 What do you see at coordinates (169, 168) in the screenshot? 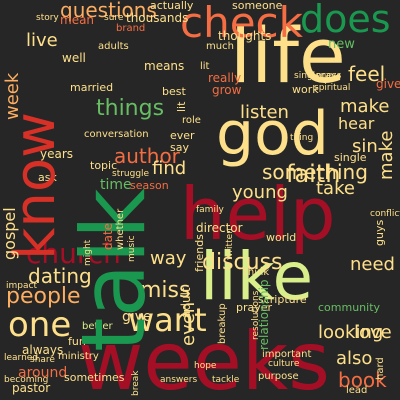
I see `word-new: find` at bounding box center [169, 168].